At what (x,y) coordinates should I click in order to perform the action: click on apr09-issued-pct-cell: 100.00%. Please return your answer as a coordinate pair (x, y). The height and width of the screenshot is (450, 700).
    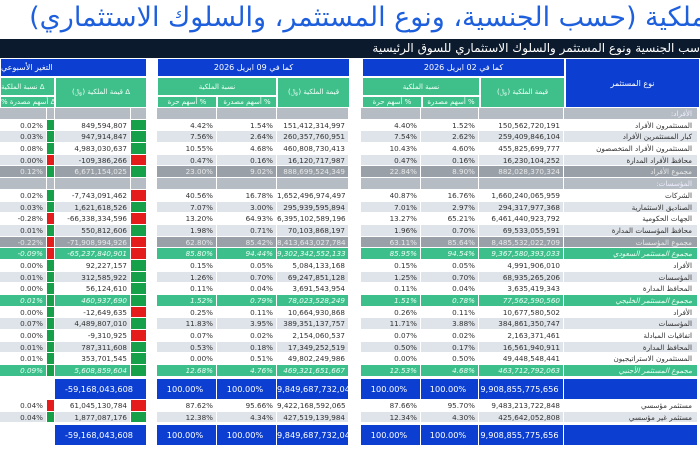
    Looking at the image, I should click on (247, 389).